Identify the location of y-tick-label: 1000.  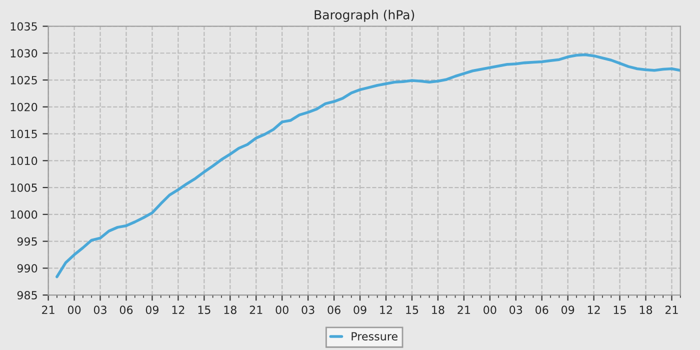
(24, 214).